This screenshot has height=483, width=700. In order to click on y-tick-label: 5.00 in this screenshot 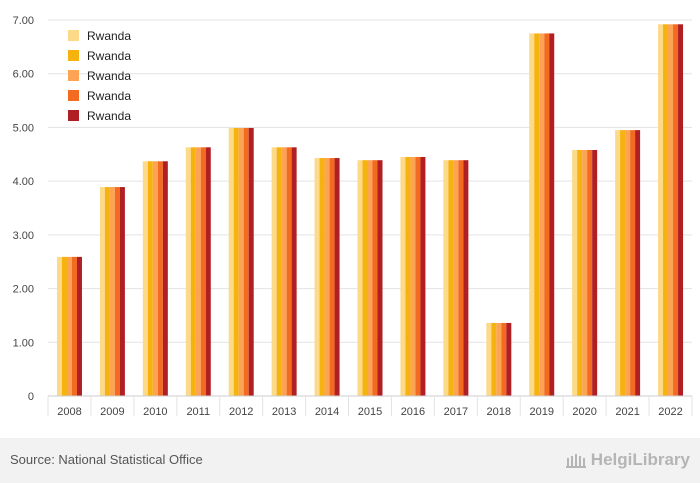, I will do `click(23, 128)`.